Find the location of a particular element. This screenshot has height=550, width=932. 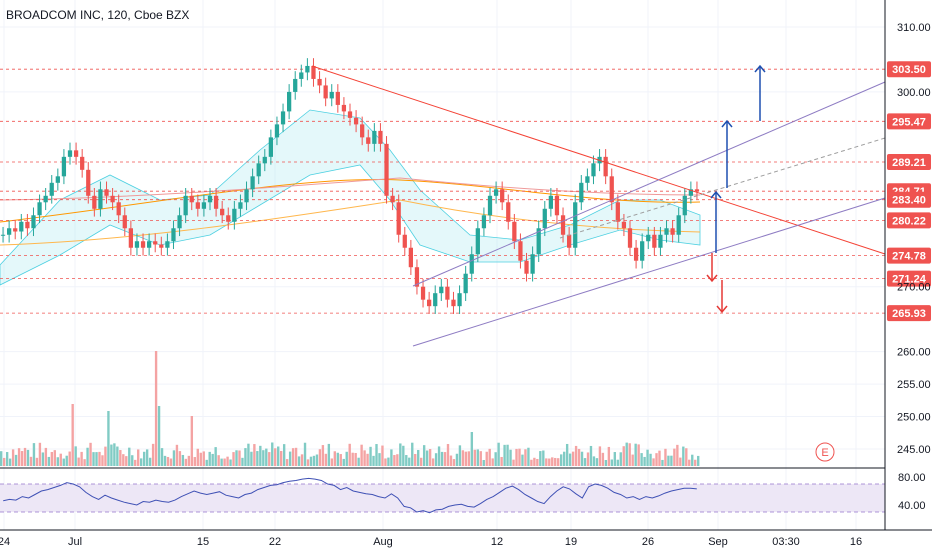

level-tag-label: 295.47 is located at coordinates (909, 122).